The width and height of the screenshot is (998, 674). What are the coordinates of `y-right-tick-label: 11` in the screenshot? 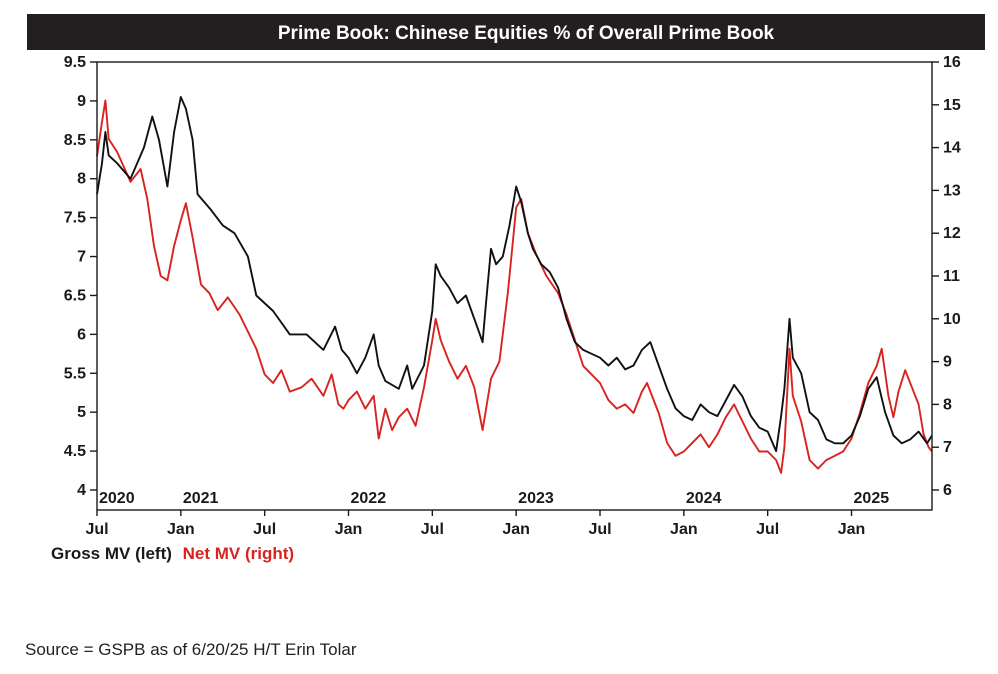 It's located at (951, 276).